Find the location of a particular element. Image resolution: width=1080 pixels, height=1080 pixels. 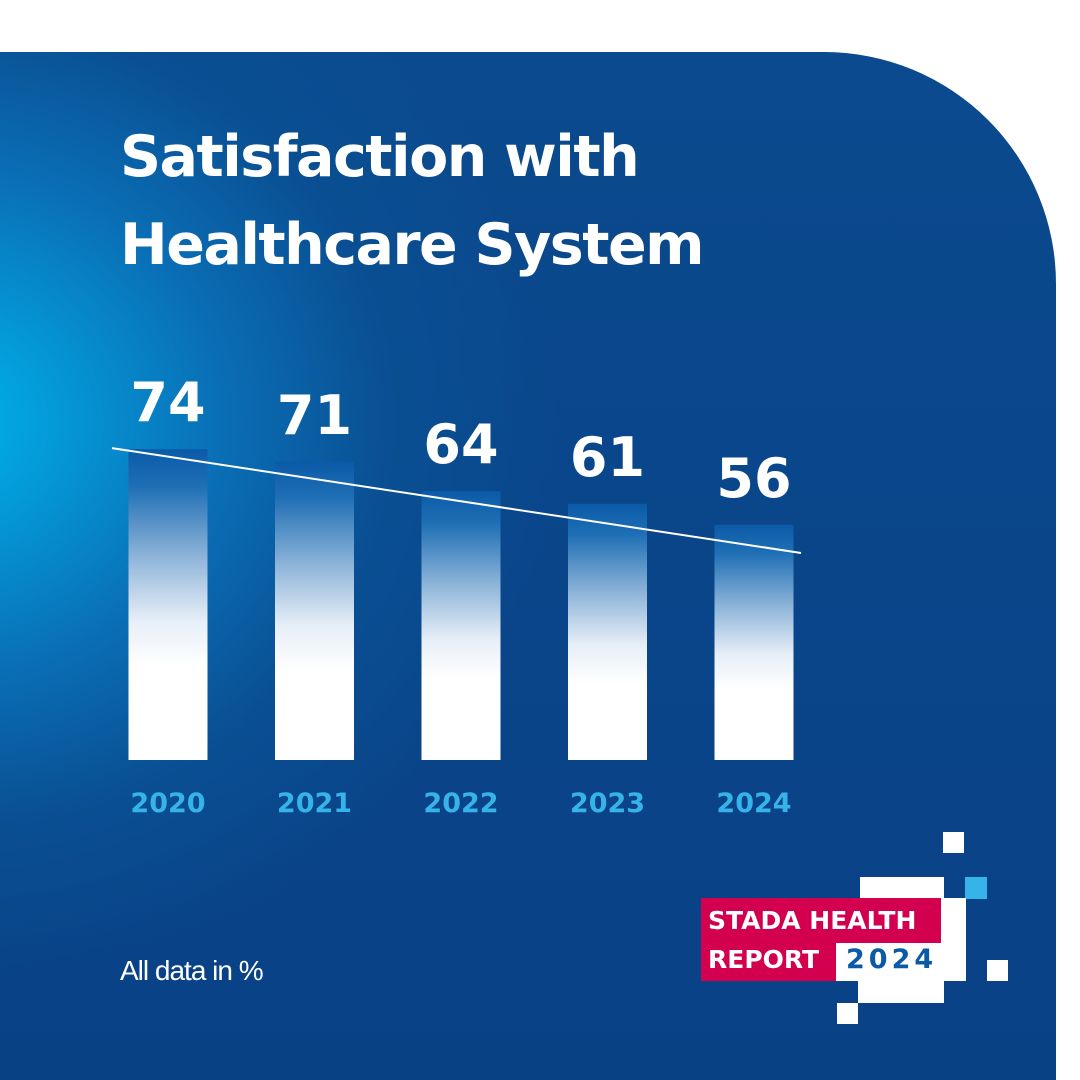

logo-year: 2024 is located at coordinates (892, 959).